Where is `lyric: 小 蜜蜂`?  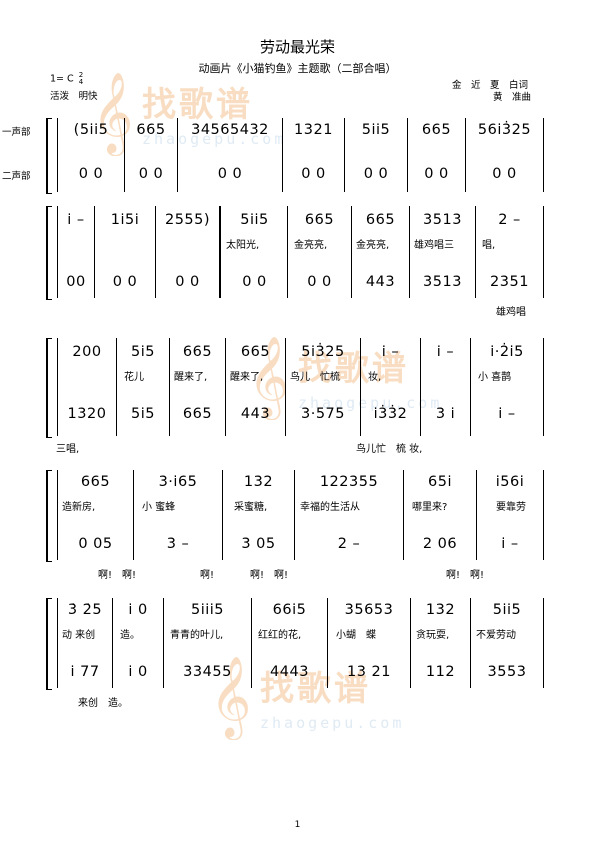 lyric: 小 蜜蜂 is located at coordinates (159, 507).